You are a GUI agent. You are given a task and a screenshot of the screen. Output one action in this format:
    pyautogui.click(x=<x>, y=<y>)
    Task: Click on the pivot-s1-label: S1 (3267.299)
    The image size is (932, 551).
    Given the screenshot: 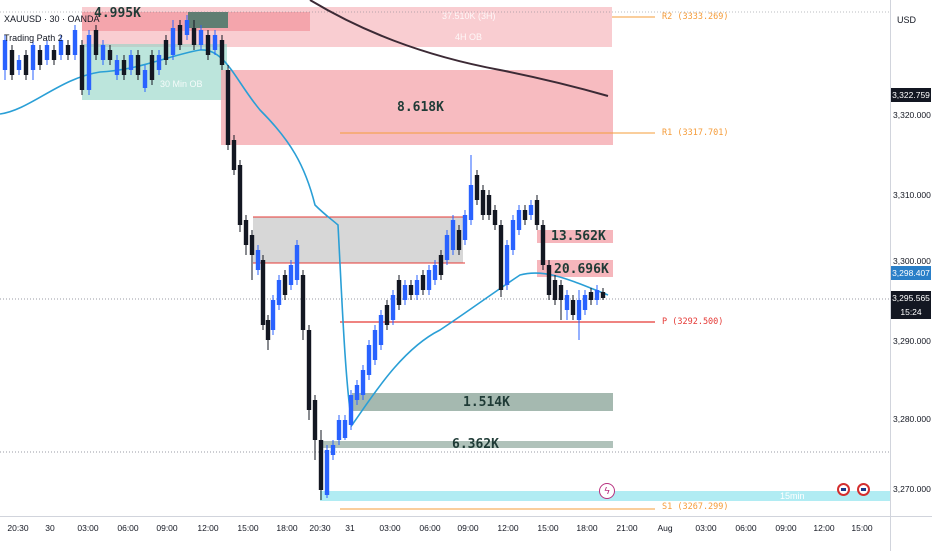 What is the action you would take?
    pyautogui.click(x=695, y=507)
    